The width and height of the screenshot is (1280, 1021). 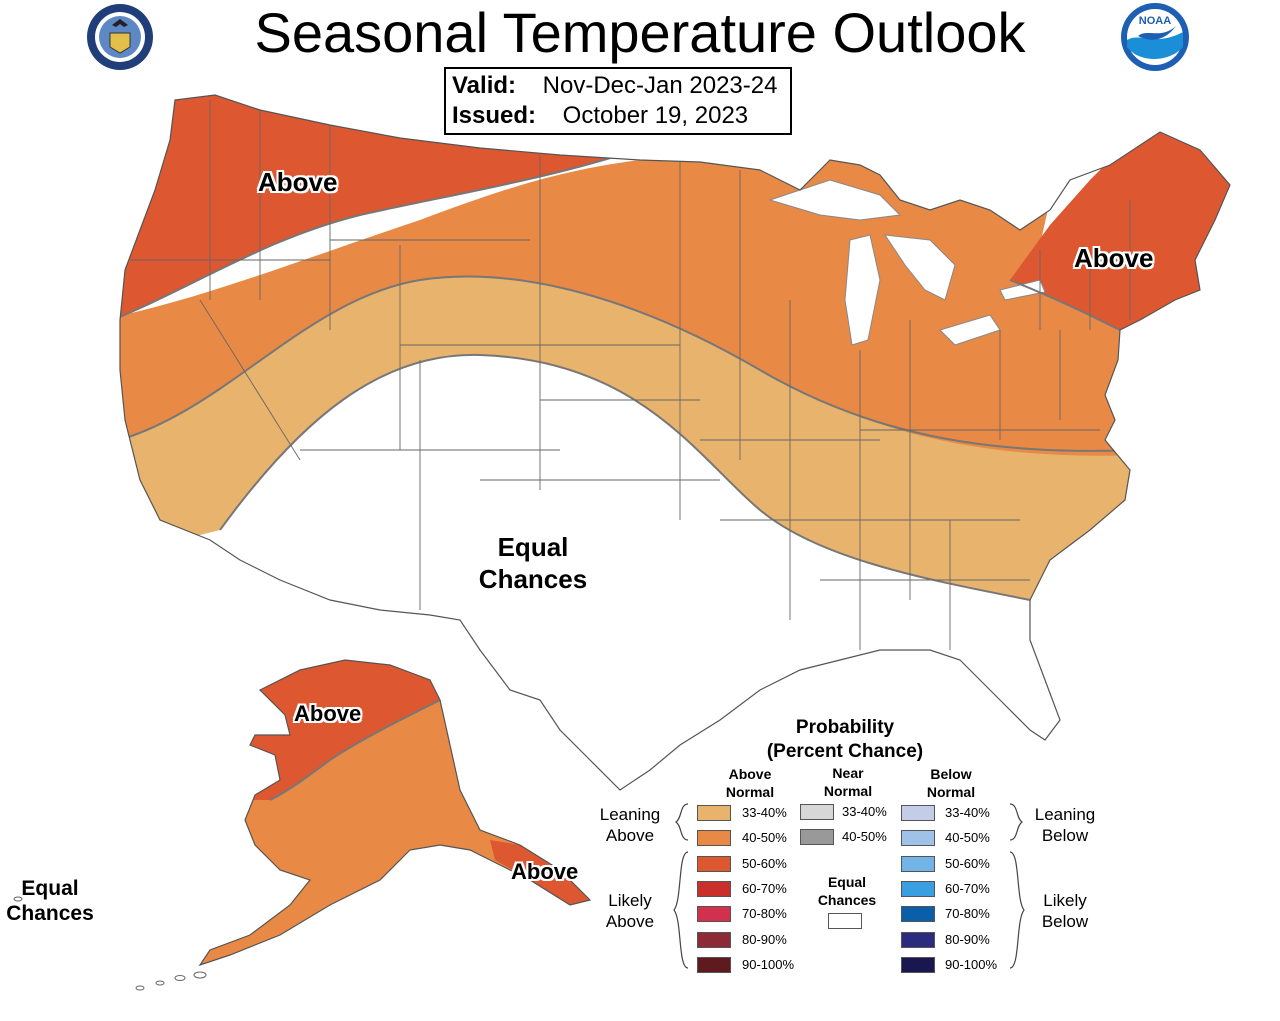 I want to click on legend-below-label-4: 70-80%, so click(x=967, y=914).